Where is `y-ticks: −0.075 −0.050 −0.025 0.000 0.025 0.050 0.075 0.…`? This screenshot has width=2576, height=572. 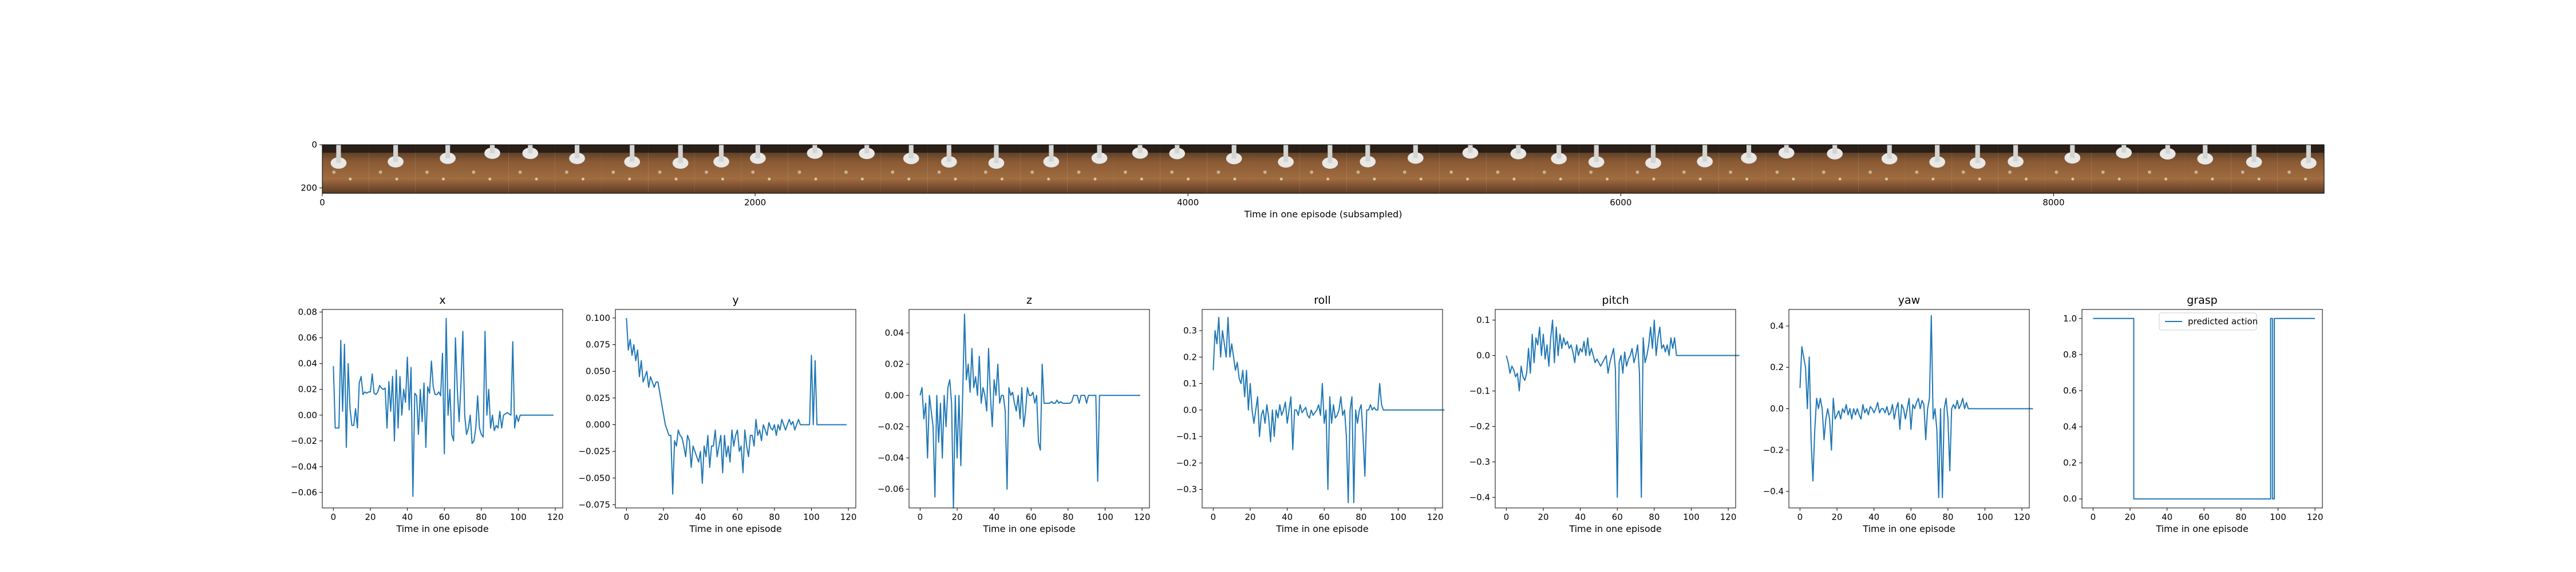 y-ticks: −0.075 −0.050 −0.025 0.000 0.025 0.050 0.075 0.… is located at coordinates (596, 411).